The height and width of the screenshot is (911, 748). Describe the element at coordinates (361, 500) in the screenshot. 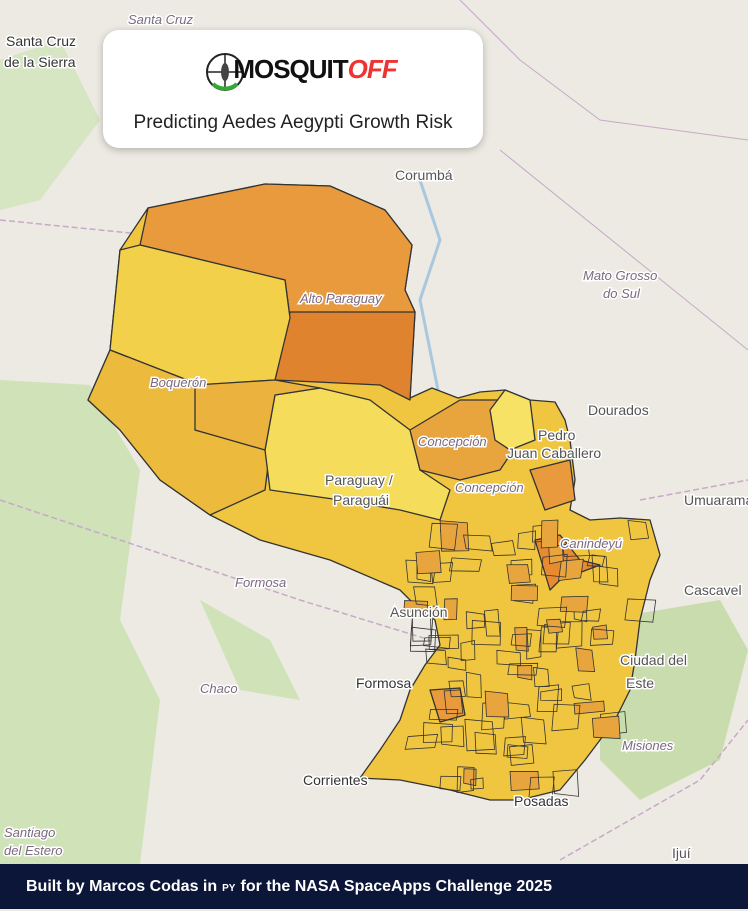

I see `map-label: Paraguái` at that location.